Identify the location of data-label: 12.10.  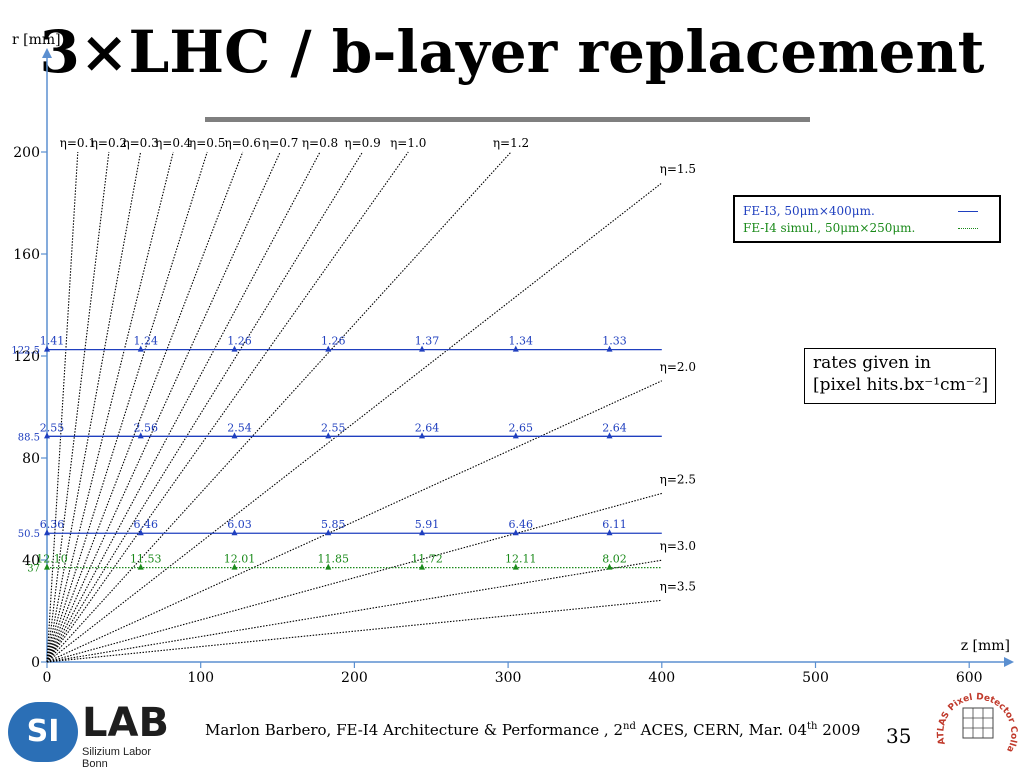
(52, 559).